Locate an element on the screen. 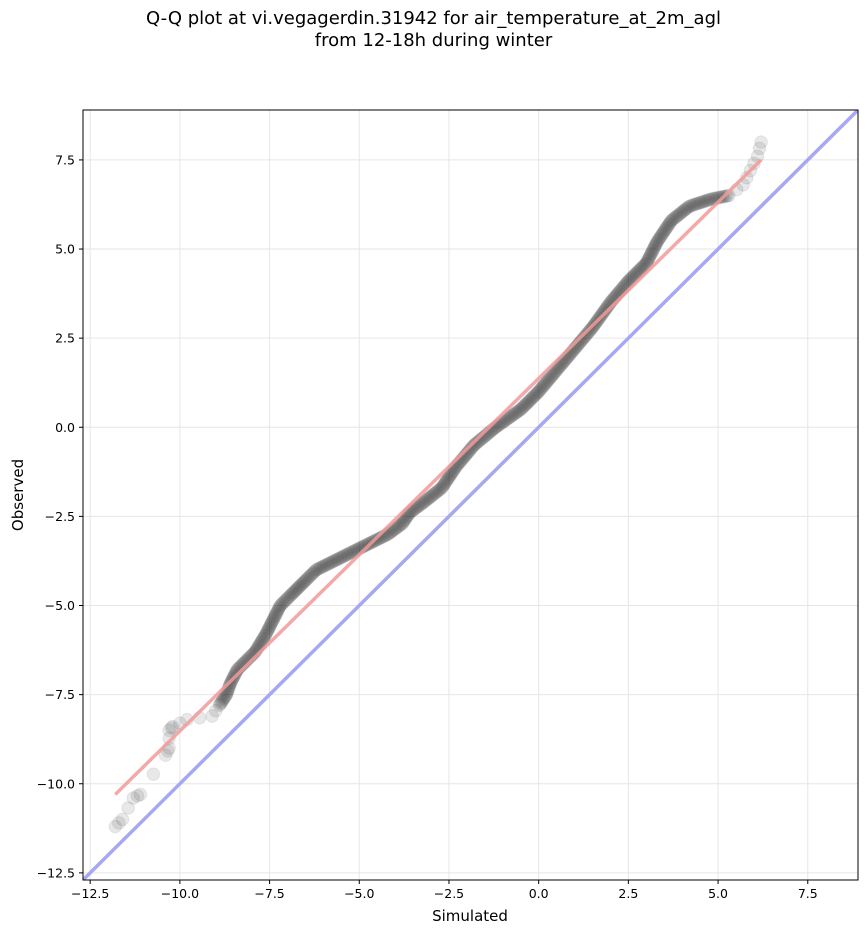 Image resolution: width=867 pixels, height=934 pixels. x-tick-label: −5.0 is located at coordinates (359, 893).